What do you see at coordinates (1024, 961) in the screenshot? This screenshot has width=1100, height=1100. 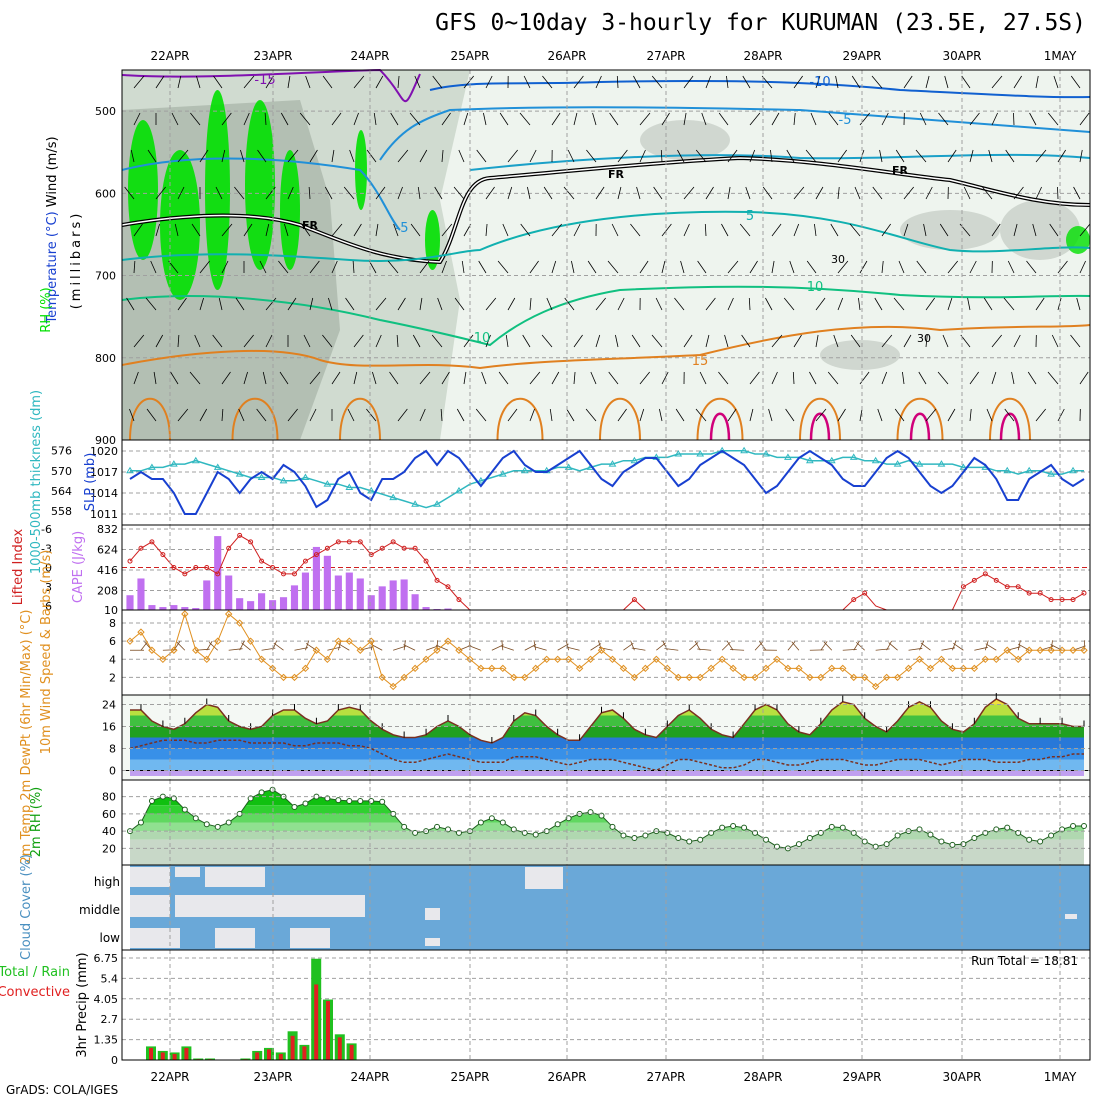 I see `run-total: Run Total = 18.81` at bounding box center [1024, 961].